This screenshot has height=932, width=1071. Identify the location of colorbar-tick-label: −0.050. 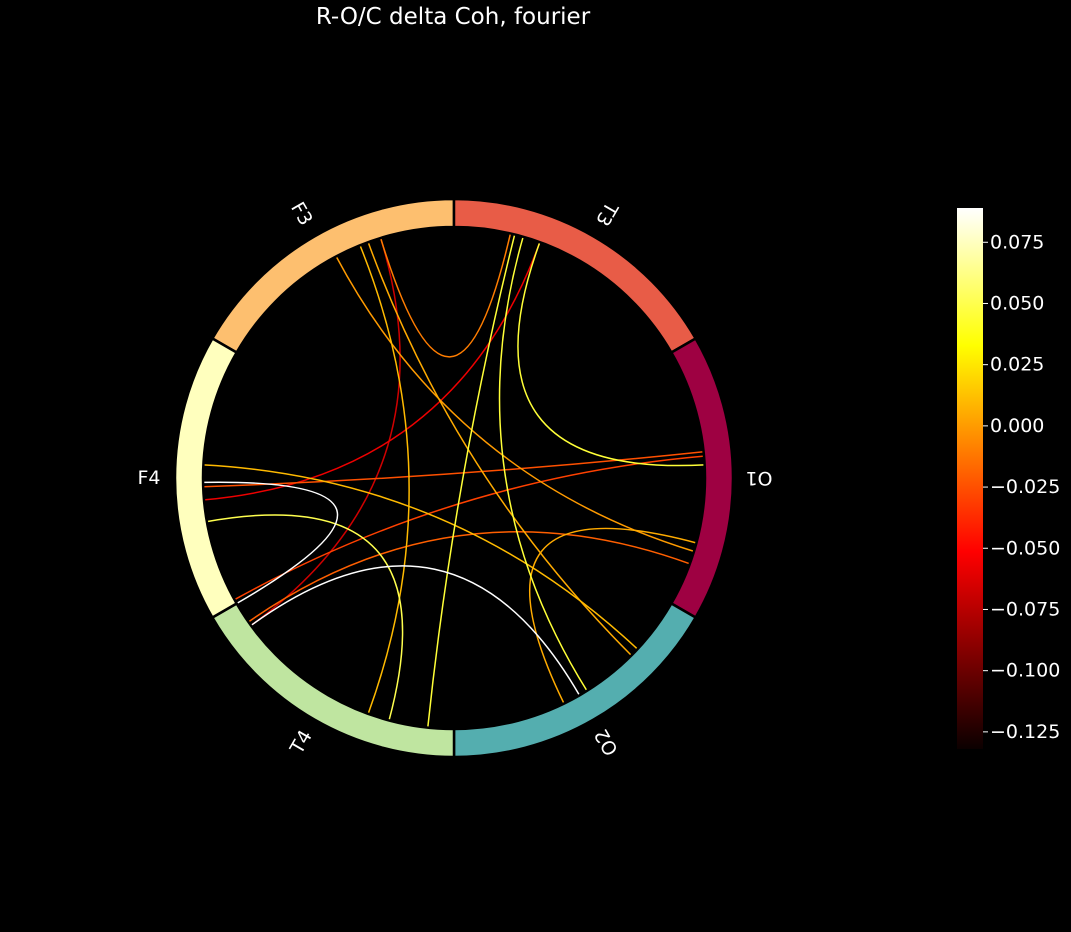
(1025, 548).